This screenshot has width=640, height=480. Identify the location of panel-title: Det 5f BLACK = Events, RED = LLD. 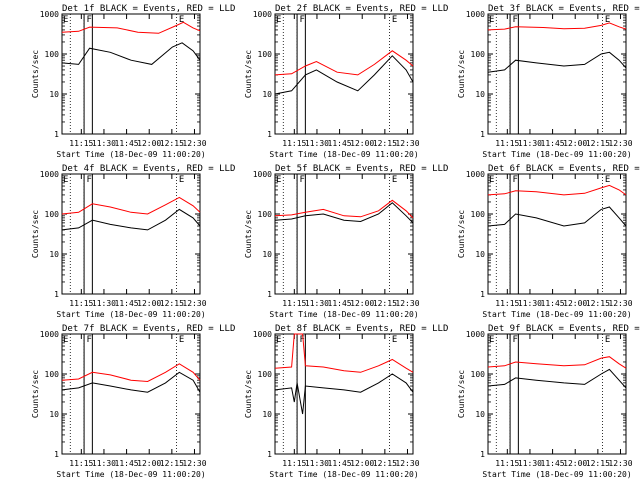
(361, 169).